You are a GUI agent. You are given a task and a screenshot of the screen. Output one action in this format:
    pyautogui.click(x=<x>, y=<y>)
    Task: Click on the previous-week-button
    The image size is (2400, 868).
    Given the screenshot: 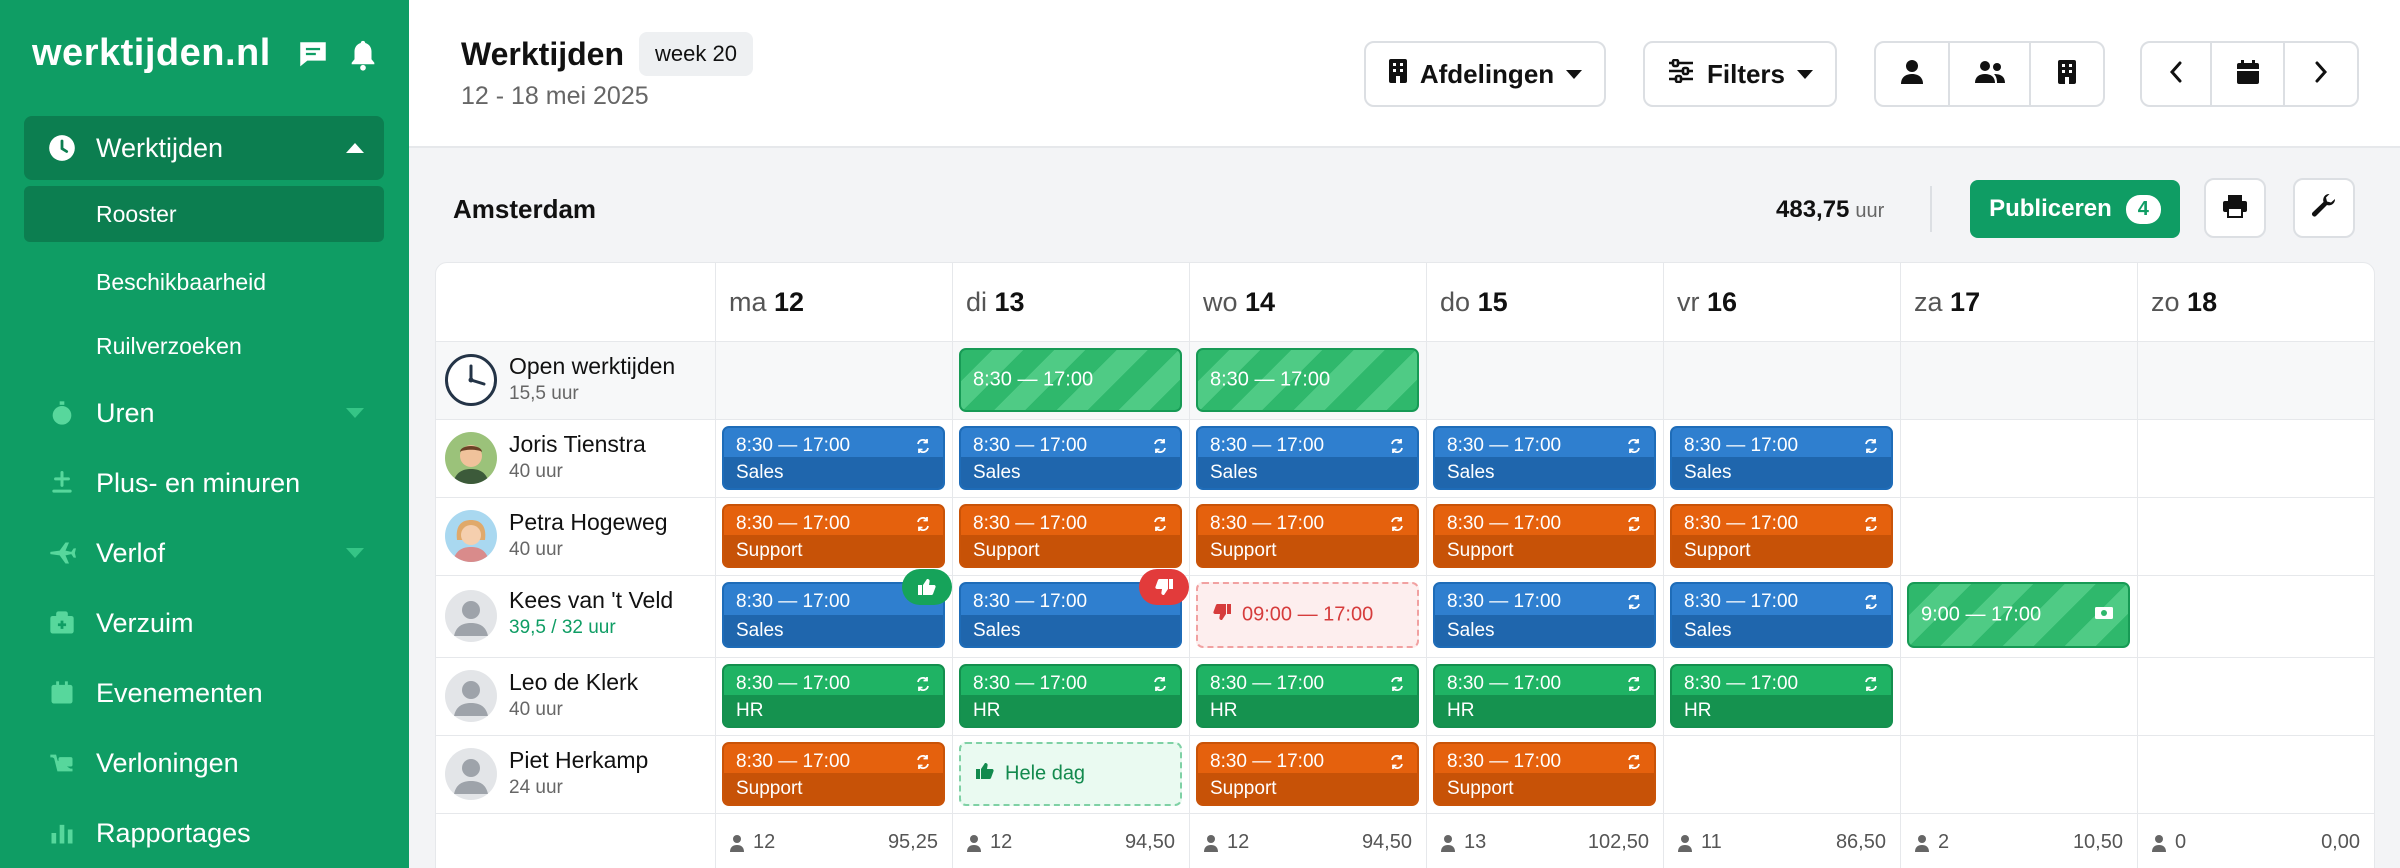 What is the action you would take?
    pyautogui.click(x=2177, y=74)
    